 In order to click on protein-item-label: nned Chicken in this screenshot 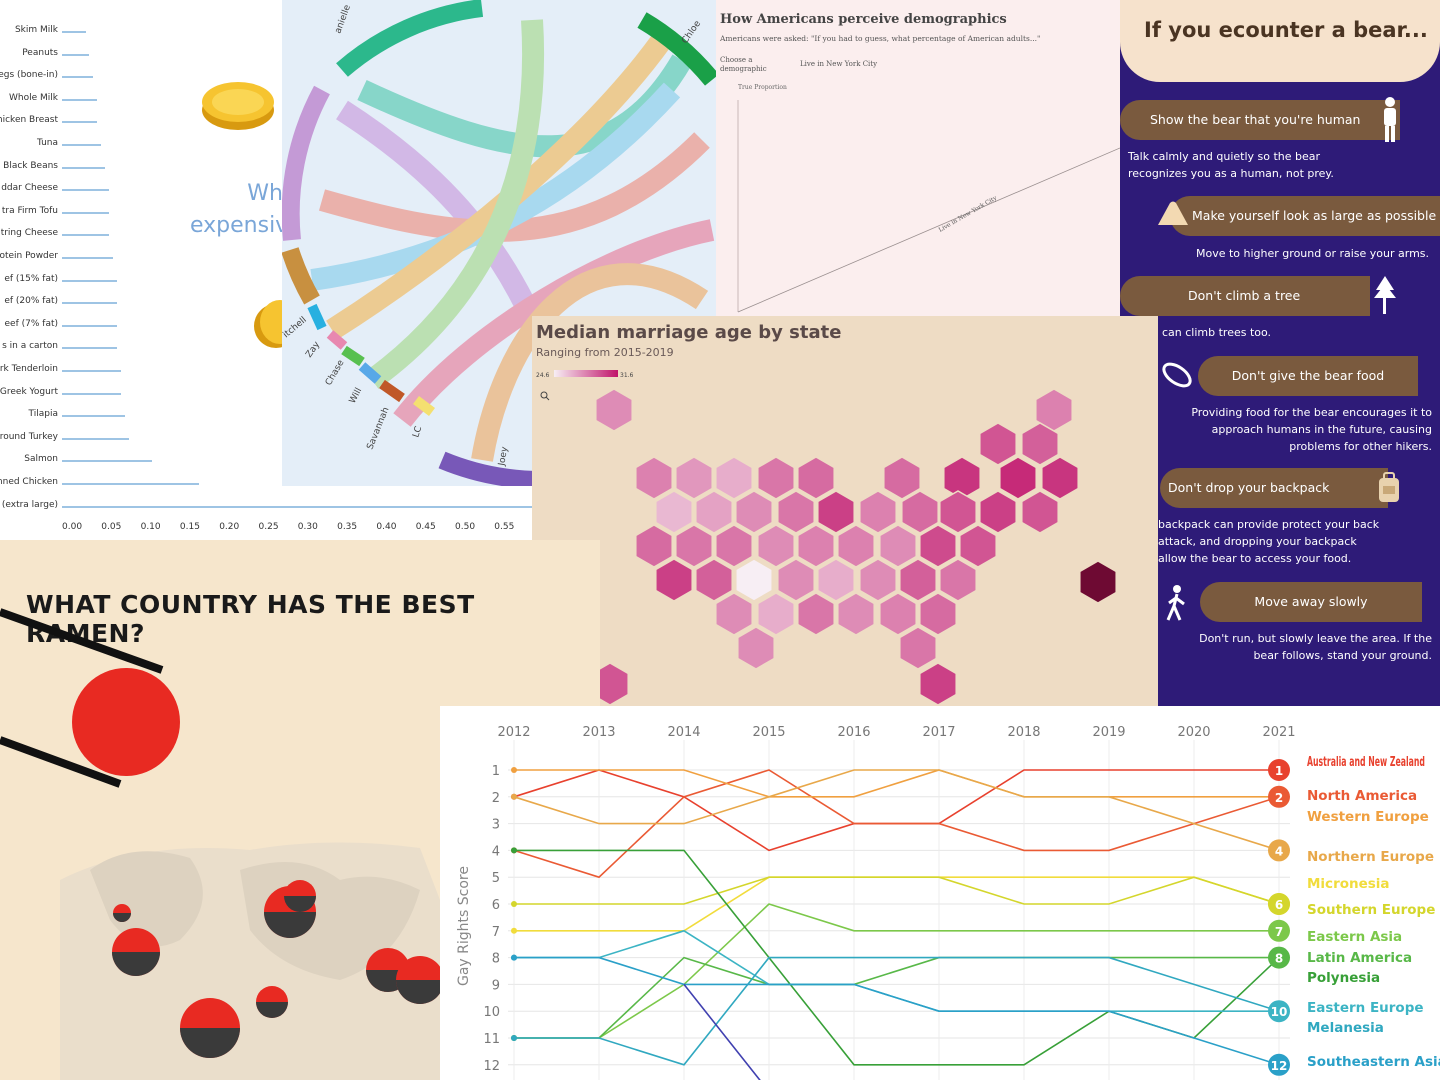, I will do `click(29, 482)`.